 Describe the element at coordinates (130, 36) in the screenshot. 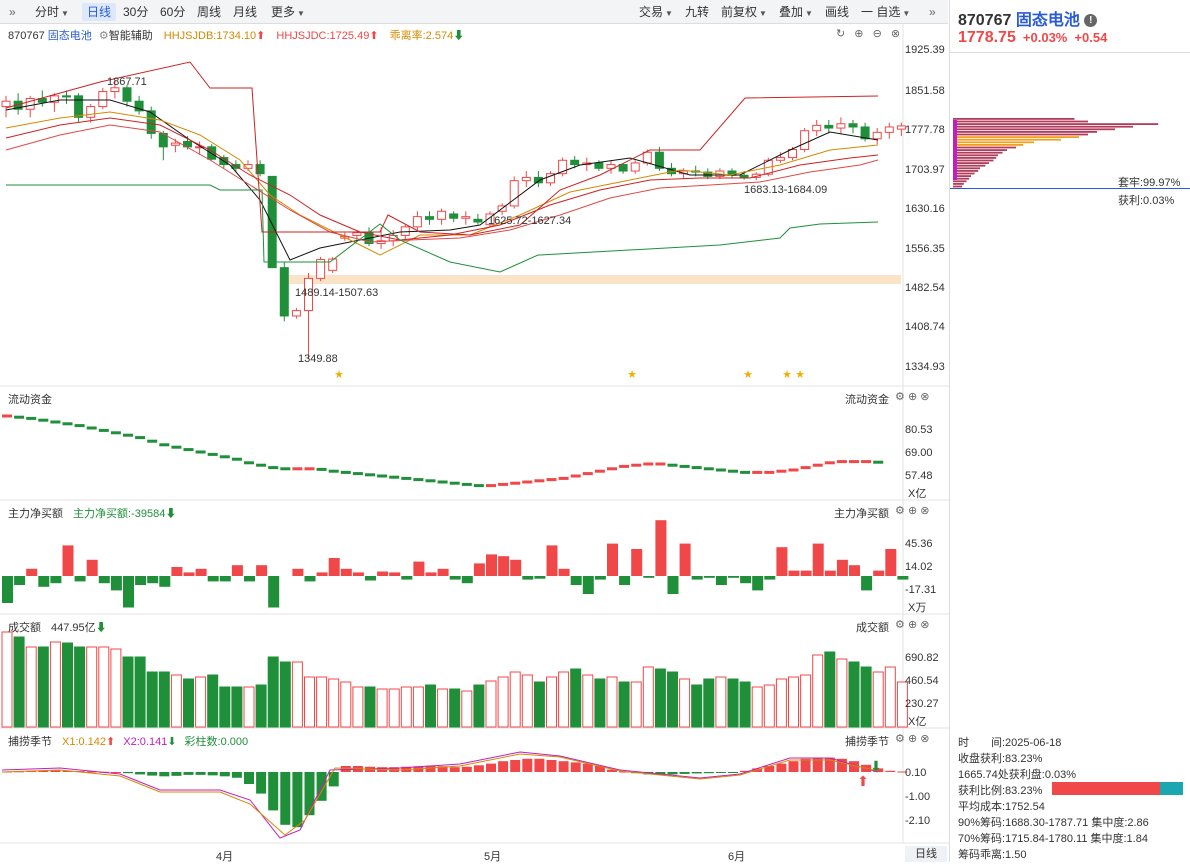

I see `assist-label: 智能辅助` at that location.